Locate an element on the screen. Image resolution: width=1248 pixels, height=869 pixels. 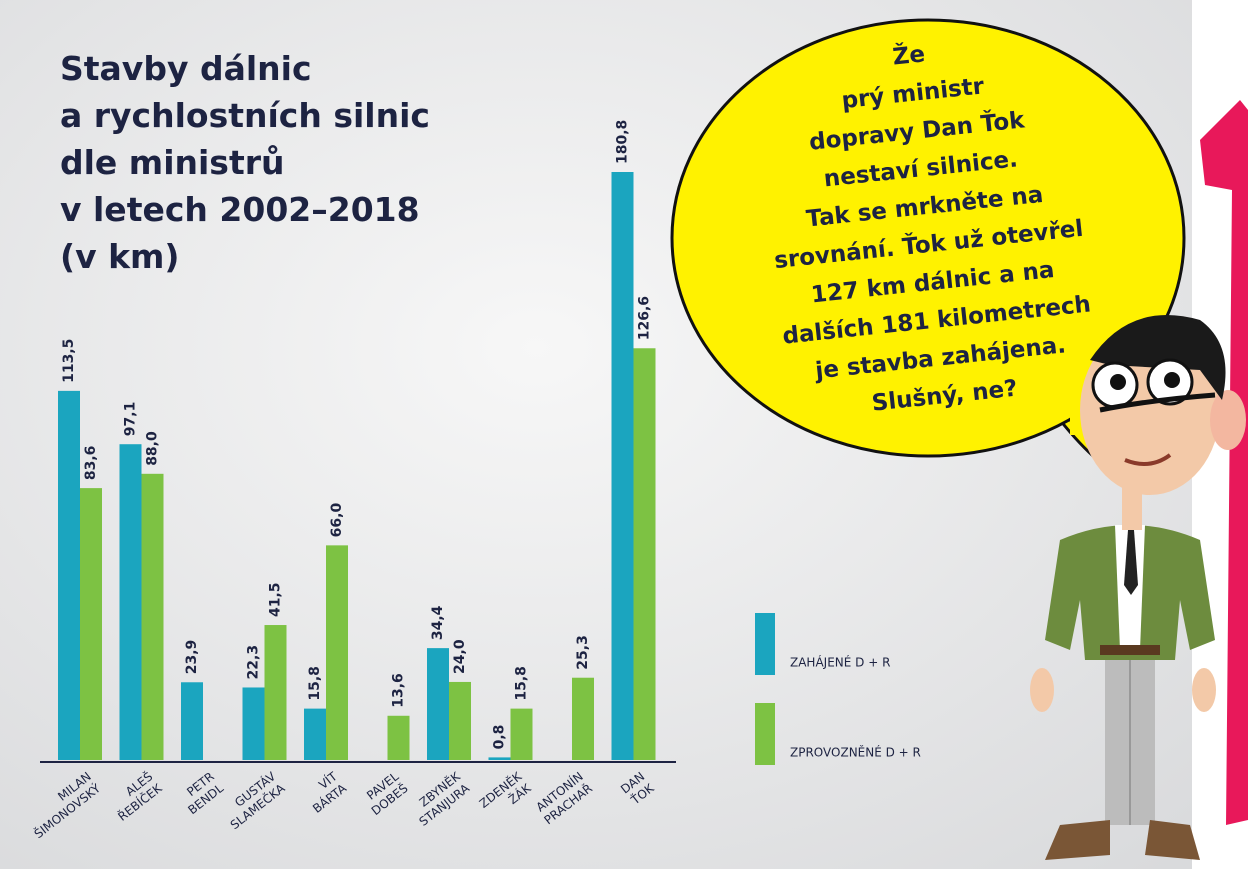
cartoon-man is located at coordinates (1138, 587).